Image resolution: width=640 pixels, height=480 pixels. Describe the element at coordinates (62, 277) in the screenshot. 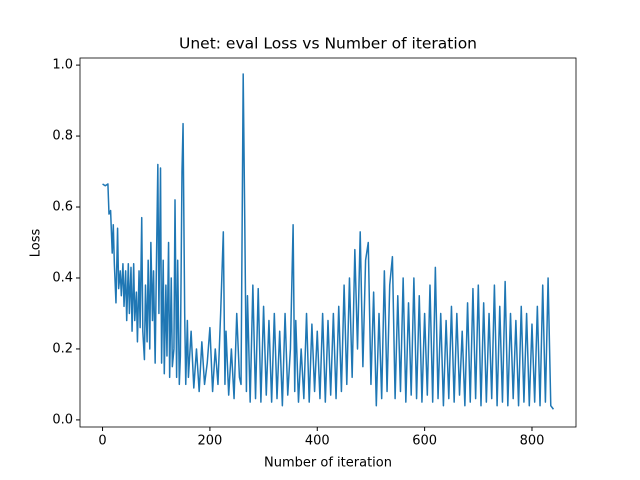

I see `y-tick-label: 0.4` at that location.